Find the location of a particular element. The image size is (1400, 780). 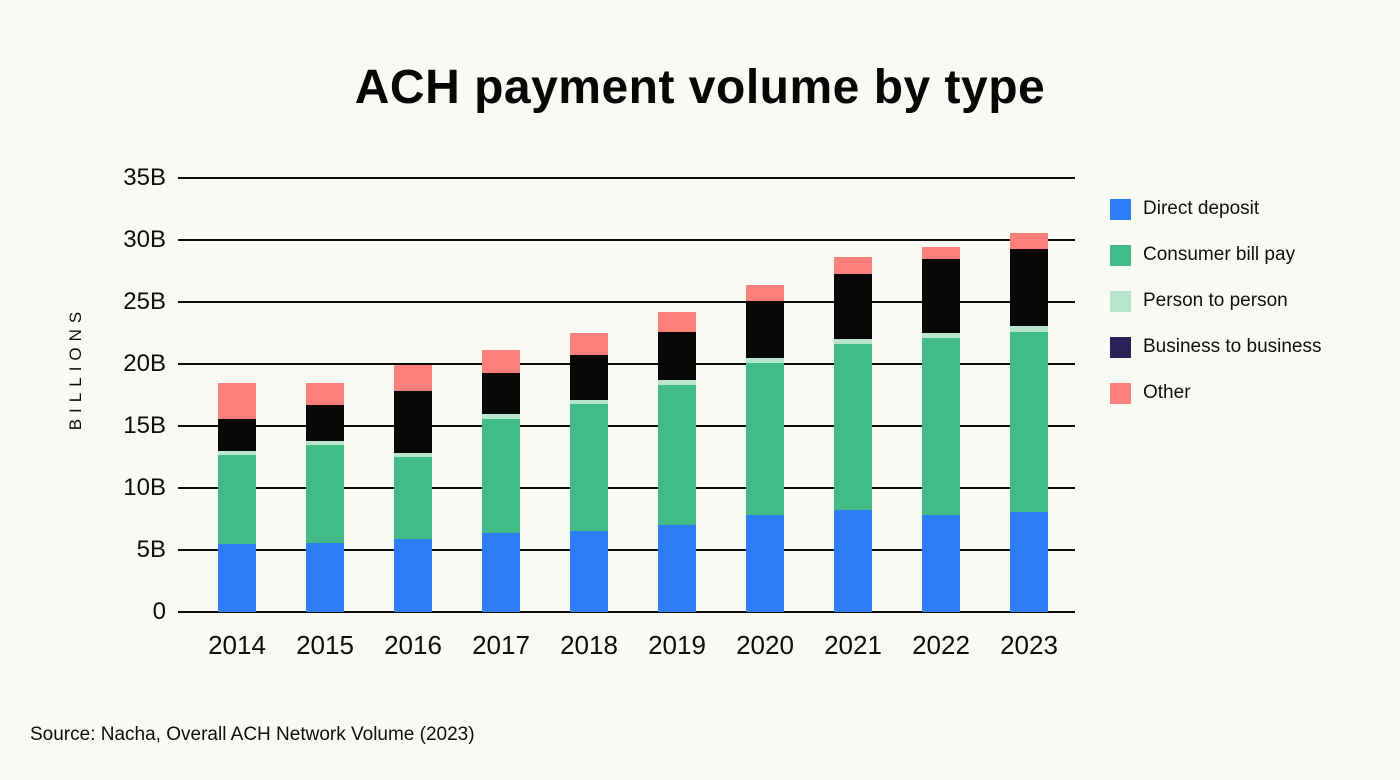

y-tick-label: 15B is located at coordinates (144, 425).